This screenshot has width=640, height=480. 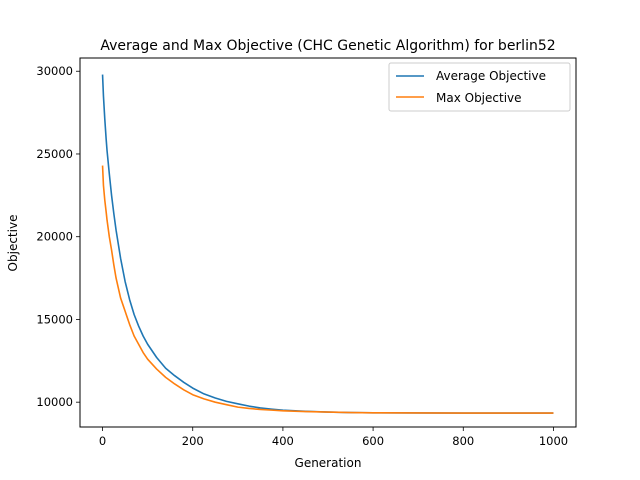 I want to click on y-tick-label: 10000, so click(x=54, y=402).